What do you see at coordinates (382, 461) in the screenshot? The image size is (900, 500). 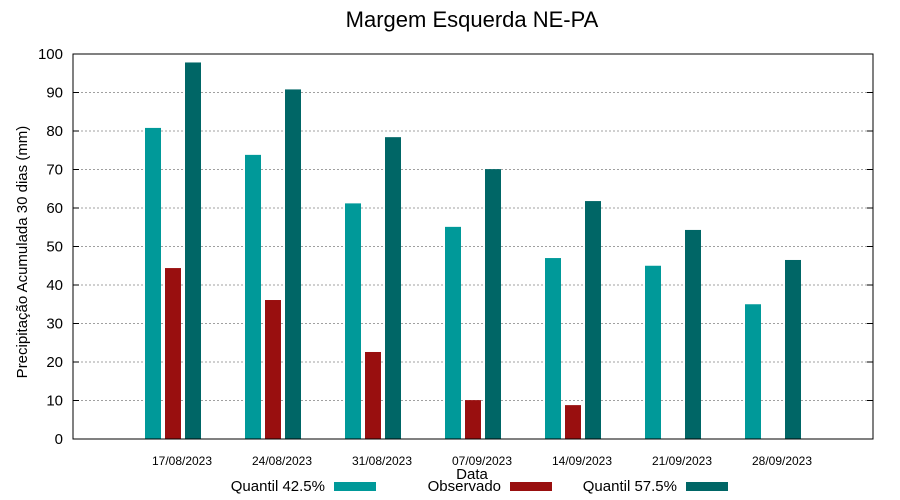 I see `x-tick-label: 31/08/2023` at bounding box center [382, 461].